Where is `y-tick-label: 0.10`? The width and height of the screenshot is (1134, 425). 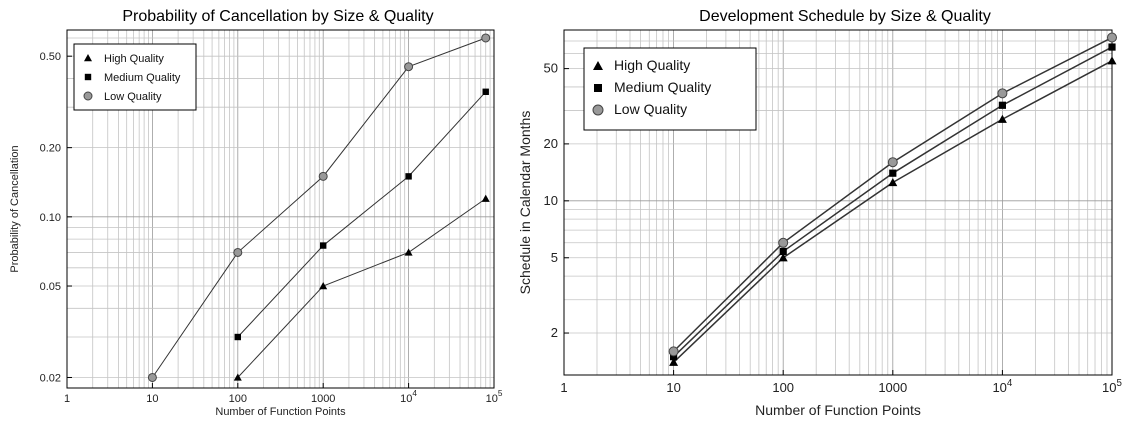 y-tick-label: 0.10 is located at coordinates (50, 218).